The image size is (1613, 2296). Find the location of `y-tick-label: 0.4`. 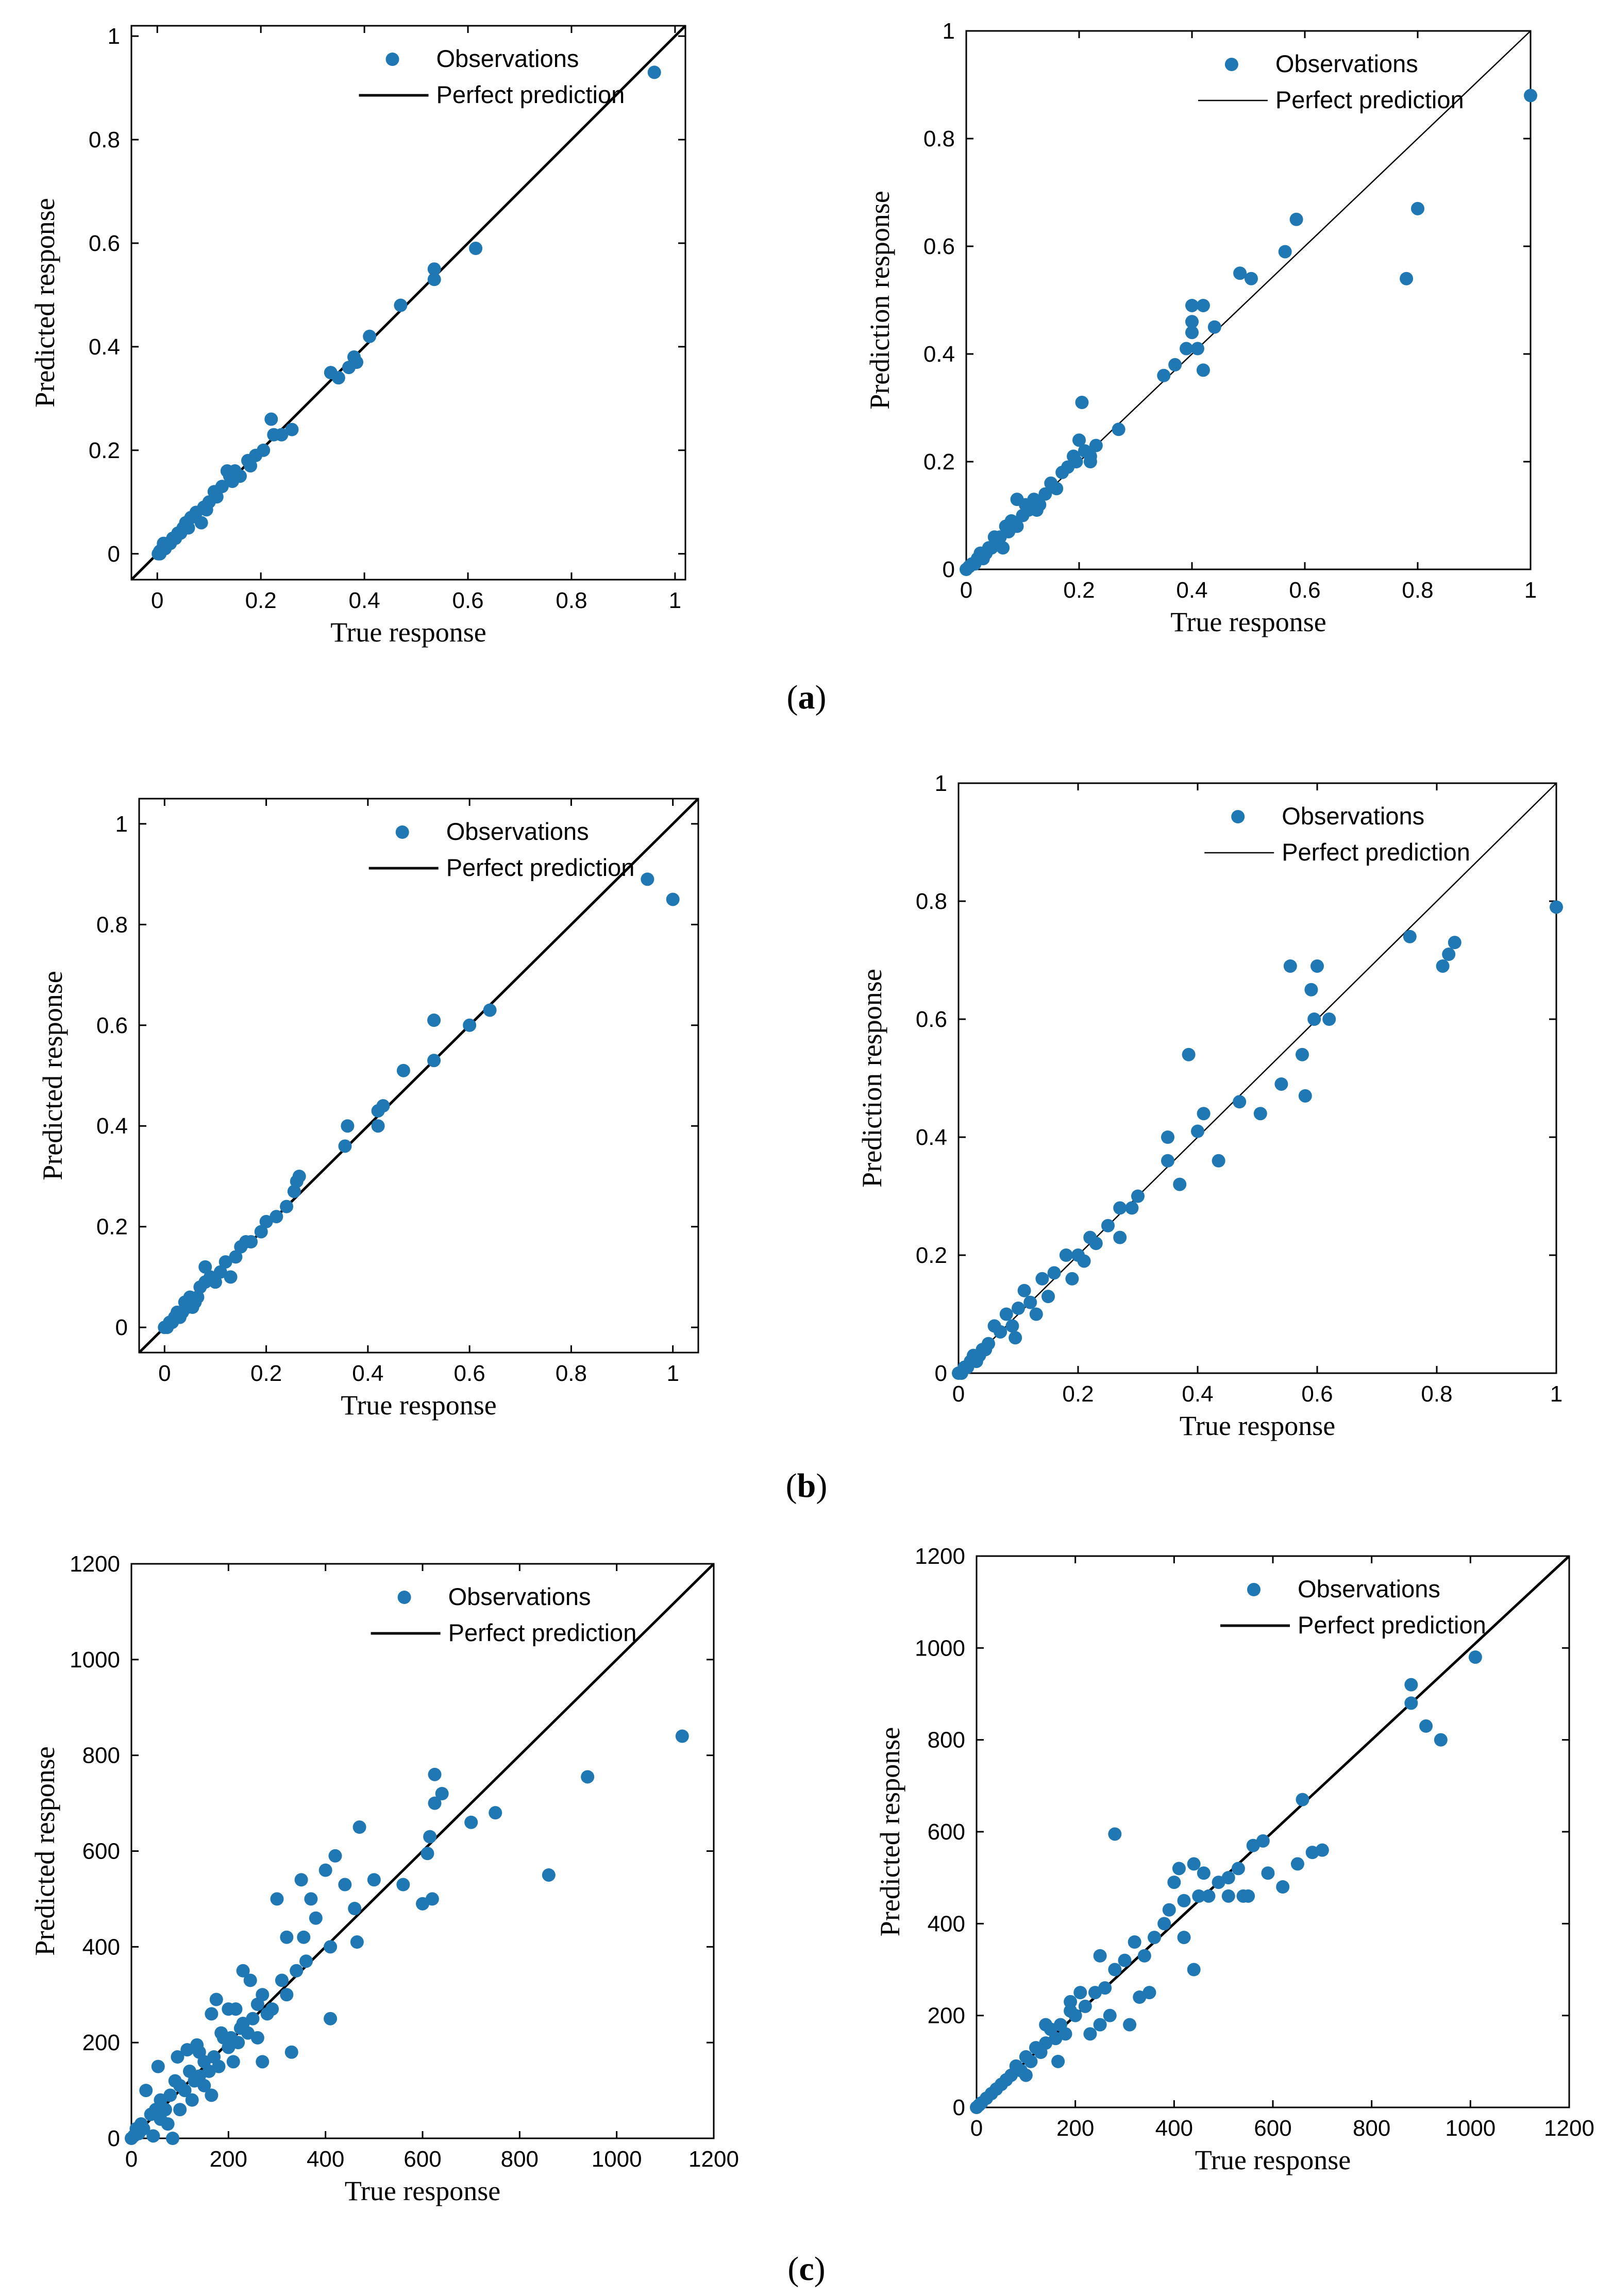

y-tick-label: 0.4 is located at coordinates (112, 1126).